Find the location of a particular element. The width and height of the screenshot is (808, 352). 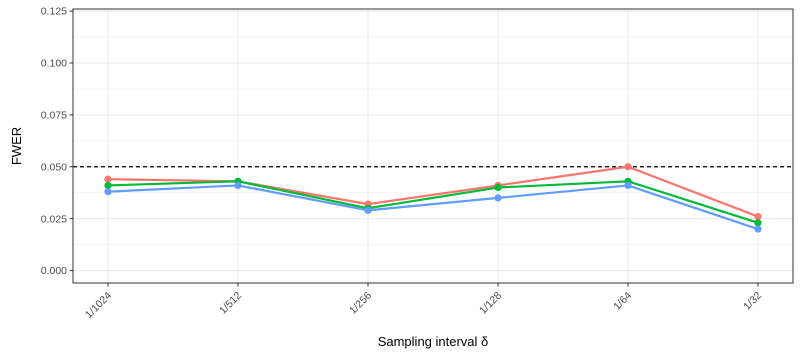

y-tick-label: 0.125 is located at coordinates (54, 12).